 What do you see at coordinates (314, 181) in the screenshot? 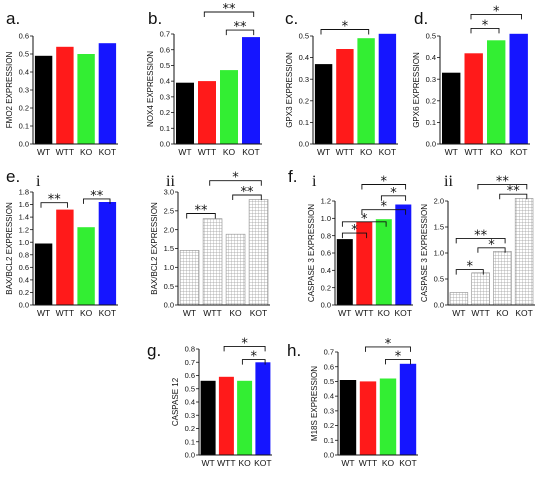
I see `panel-sublabel: i` at bounding box center [314, 181].